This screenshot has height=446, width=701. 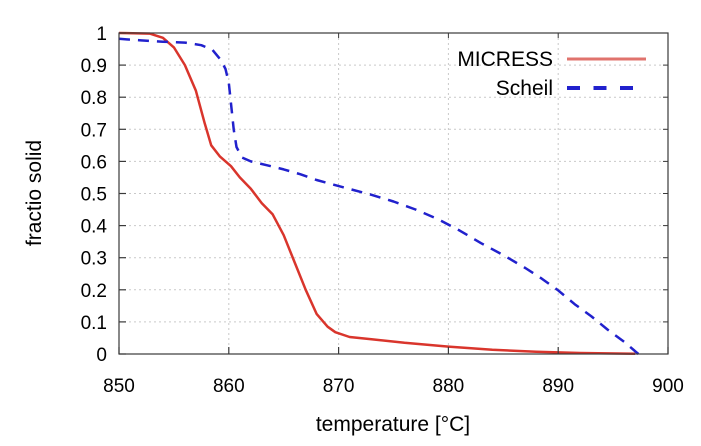 I want to click on y-tick-label: 0.5, so click(x=94, y=195).